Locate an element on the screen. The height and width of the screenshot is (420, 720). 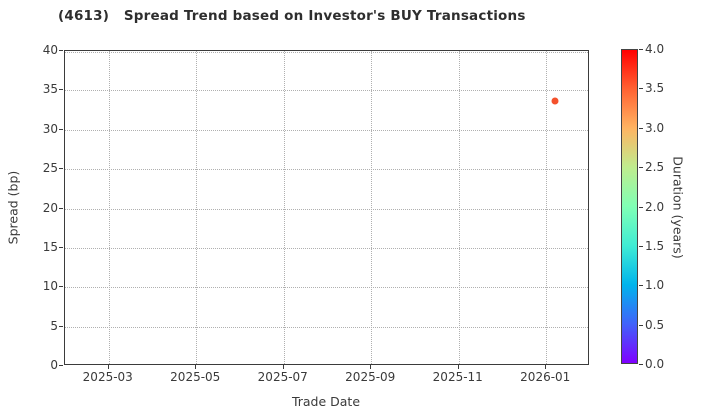
colorbar is located at coordinates (629, 206).